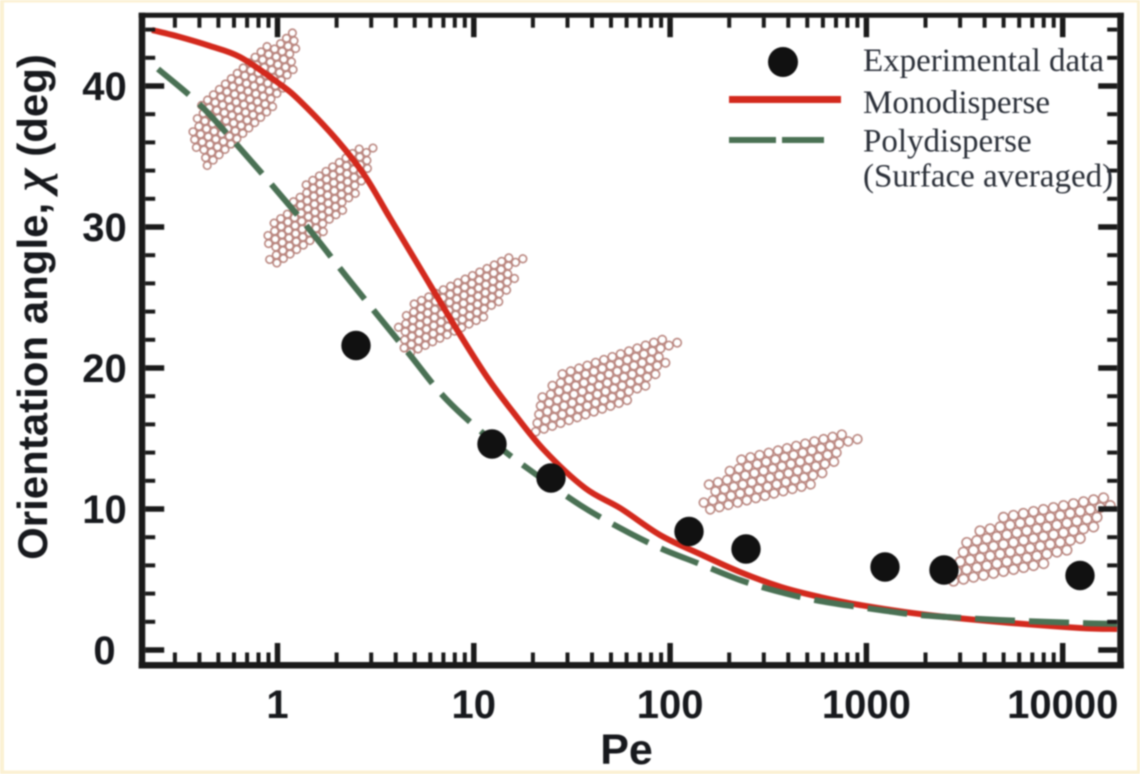 The width and height of the screenshot is (1140, 774). Describe the element at coordinates (947, 142) in the screenshot. I see `svg-text: Polydisperse` at that location.